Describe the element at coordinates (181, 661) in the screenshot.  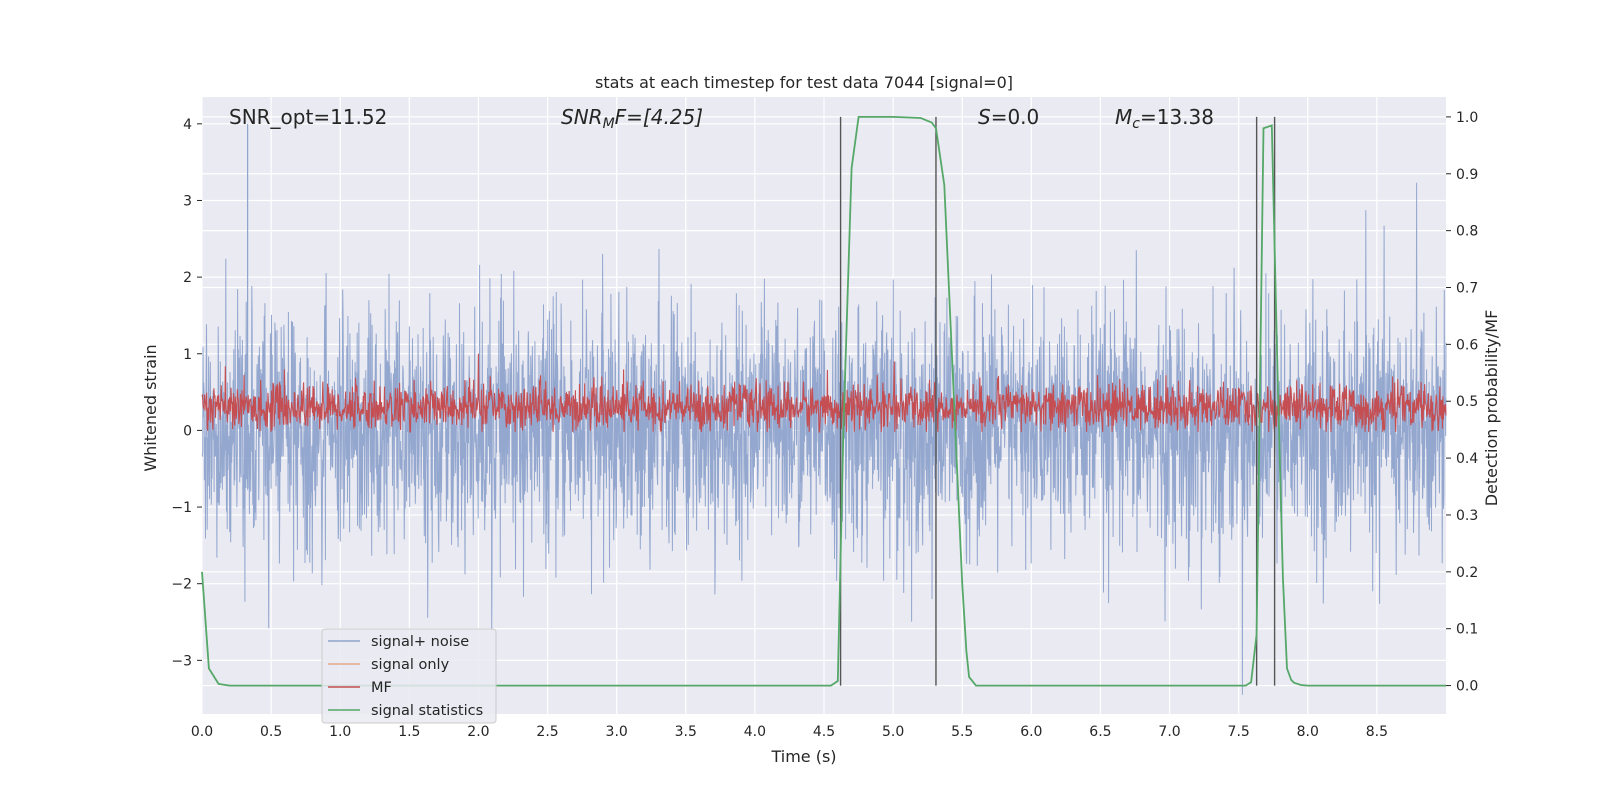
I see `y-tick-label-left: −3` at that location.